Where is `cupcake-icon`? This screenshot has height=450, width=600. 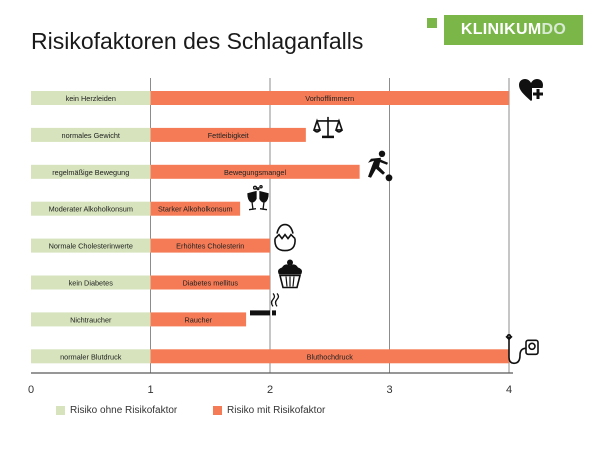 cupcake-icon is located at coordinates (290, 274).